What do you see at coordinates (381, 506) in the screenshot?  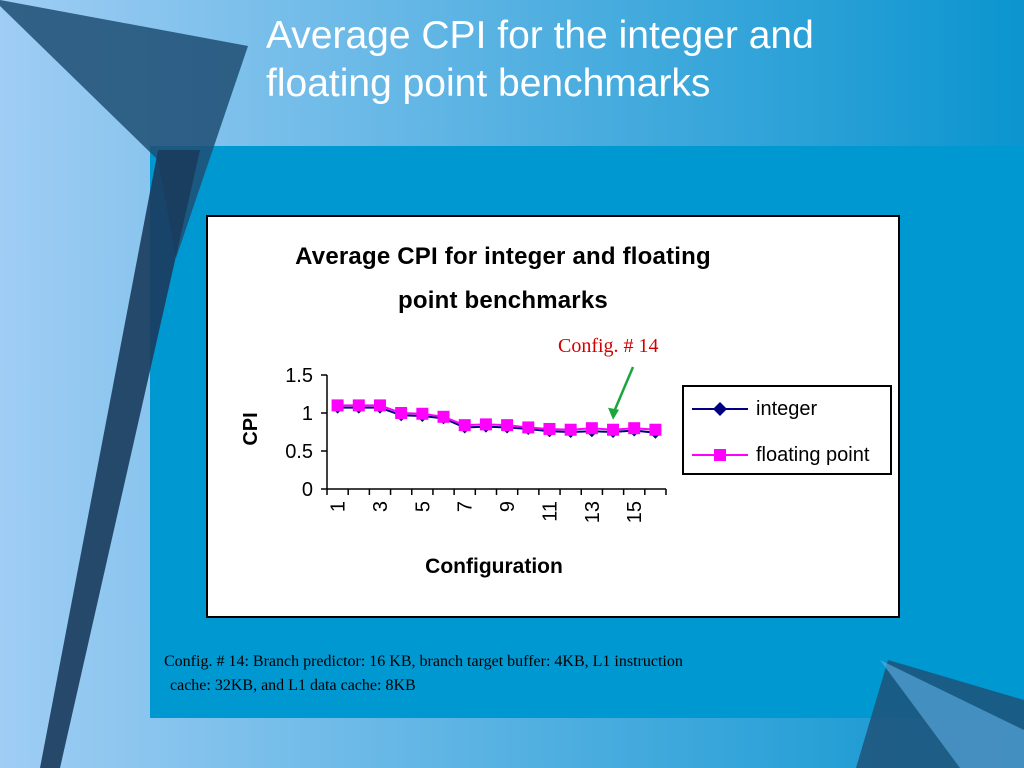 I see `x-tick-label: 3` at bounding box center [381, 506].